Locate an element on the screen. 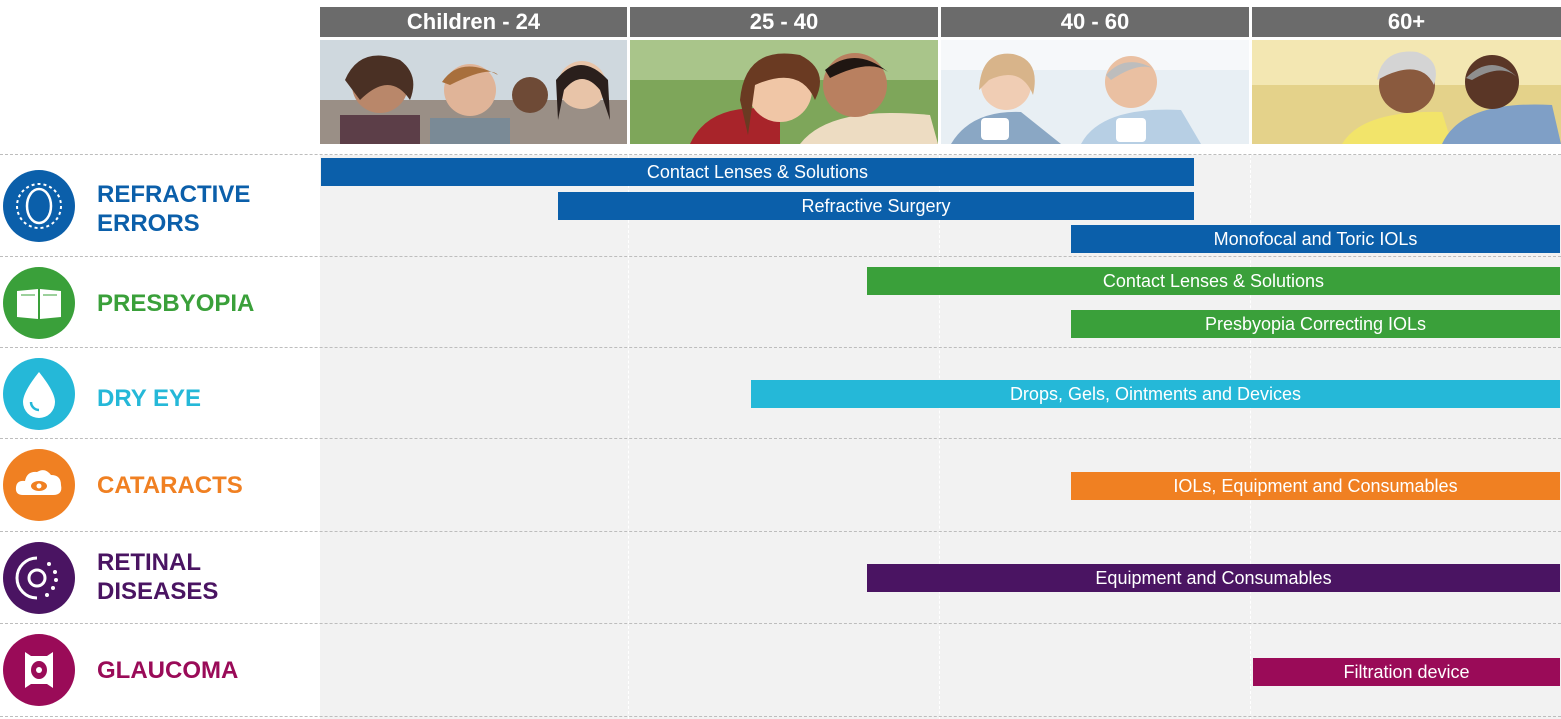 The image size is (1561, 719). photo-couple-60-plus is located at coordinates (1406, 92).